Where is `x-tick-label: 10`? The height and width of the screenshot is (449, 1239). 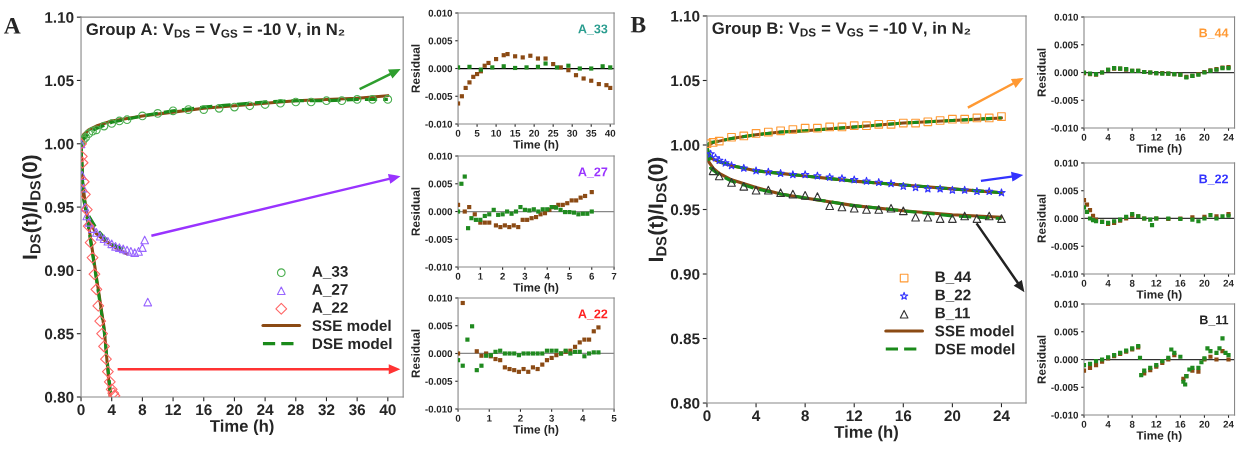
x-tick-label: 10 is located at coordinates (496, 133).